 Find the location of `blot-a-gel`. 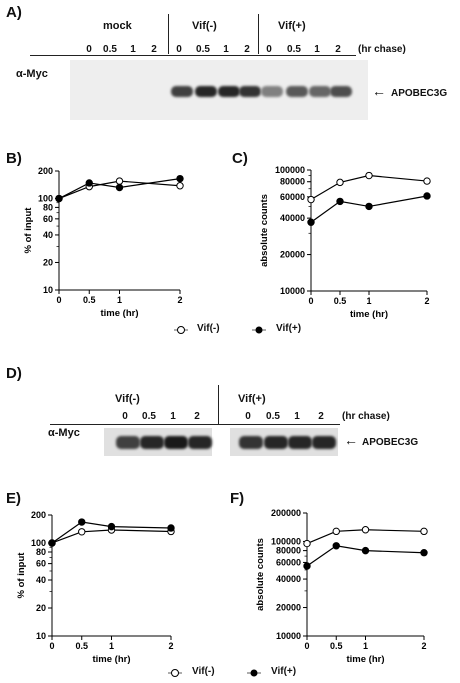

blot-a-gel is located at coordinates (219, 90).